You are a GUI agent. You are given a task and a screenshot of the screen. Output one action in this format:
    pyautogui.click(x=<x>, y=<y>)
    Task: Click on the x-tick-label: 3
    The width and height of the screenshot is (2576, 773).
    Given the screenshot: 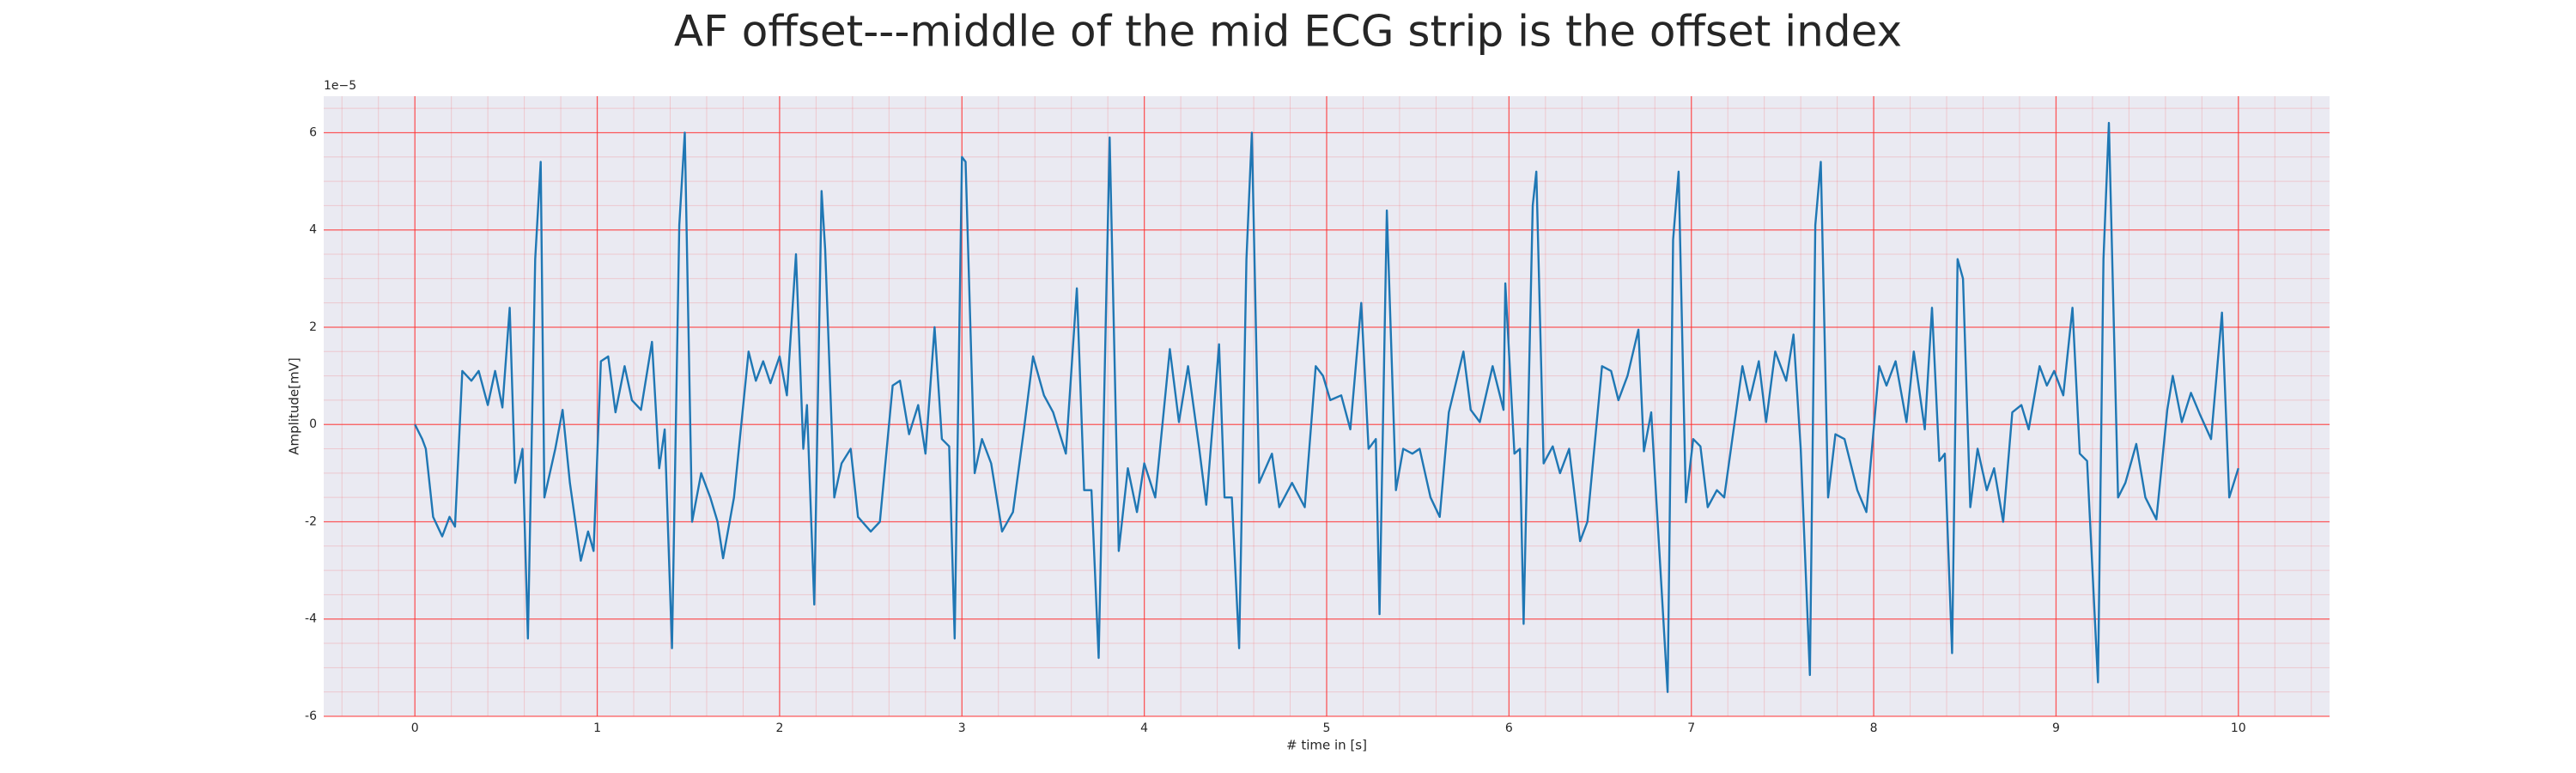 What is the action you would take?
    pyautogui.click(x=962, y=728)
    